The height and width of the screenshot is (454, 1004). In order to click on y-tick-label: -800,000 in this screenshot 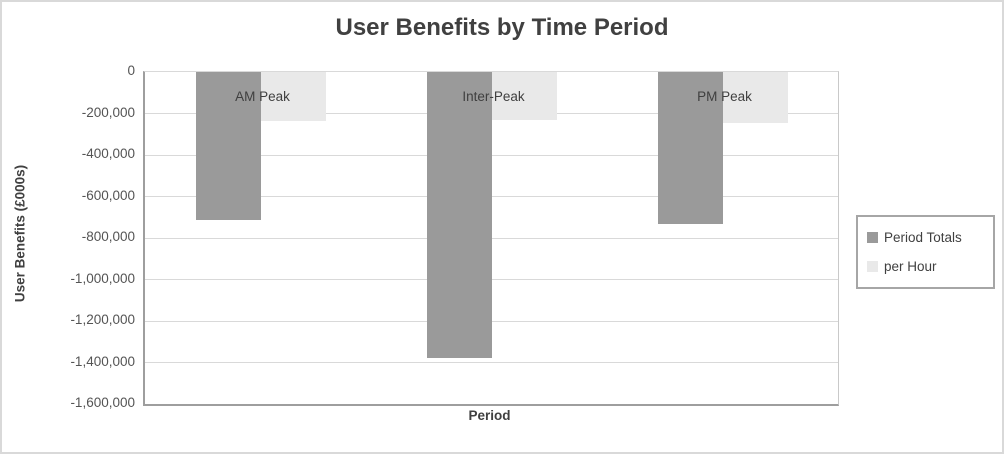, I will do `click(108, 236)`.